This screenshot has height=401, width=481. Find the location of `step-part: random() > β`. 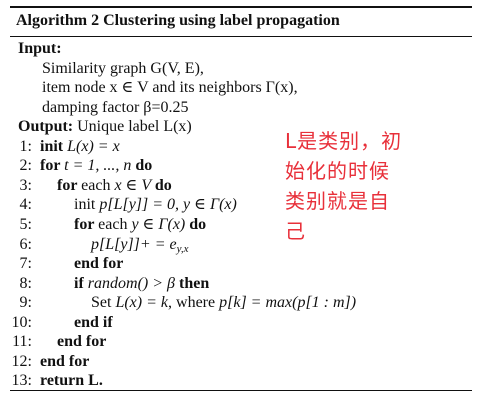

step-part: random() > β is located at coordinates (133, 283).